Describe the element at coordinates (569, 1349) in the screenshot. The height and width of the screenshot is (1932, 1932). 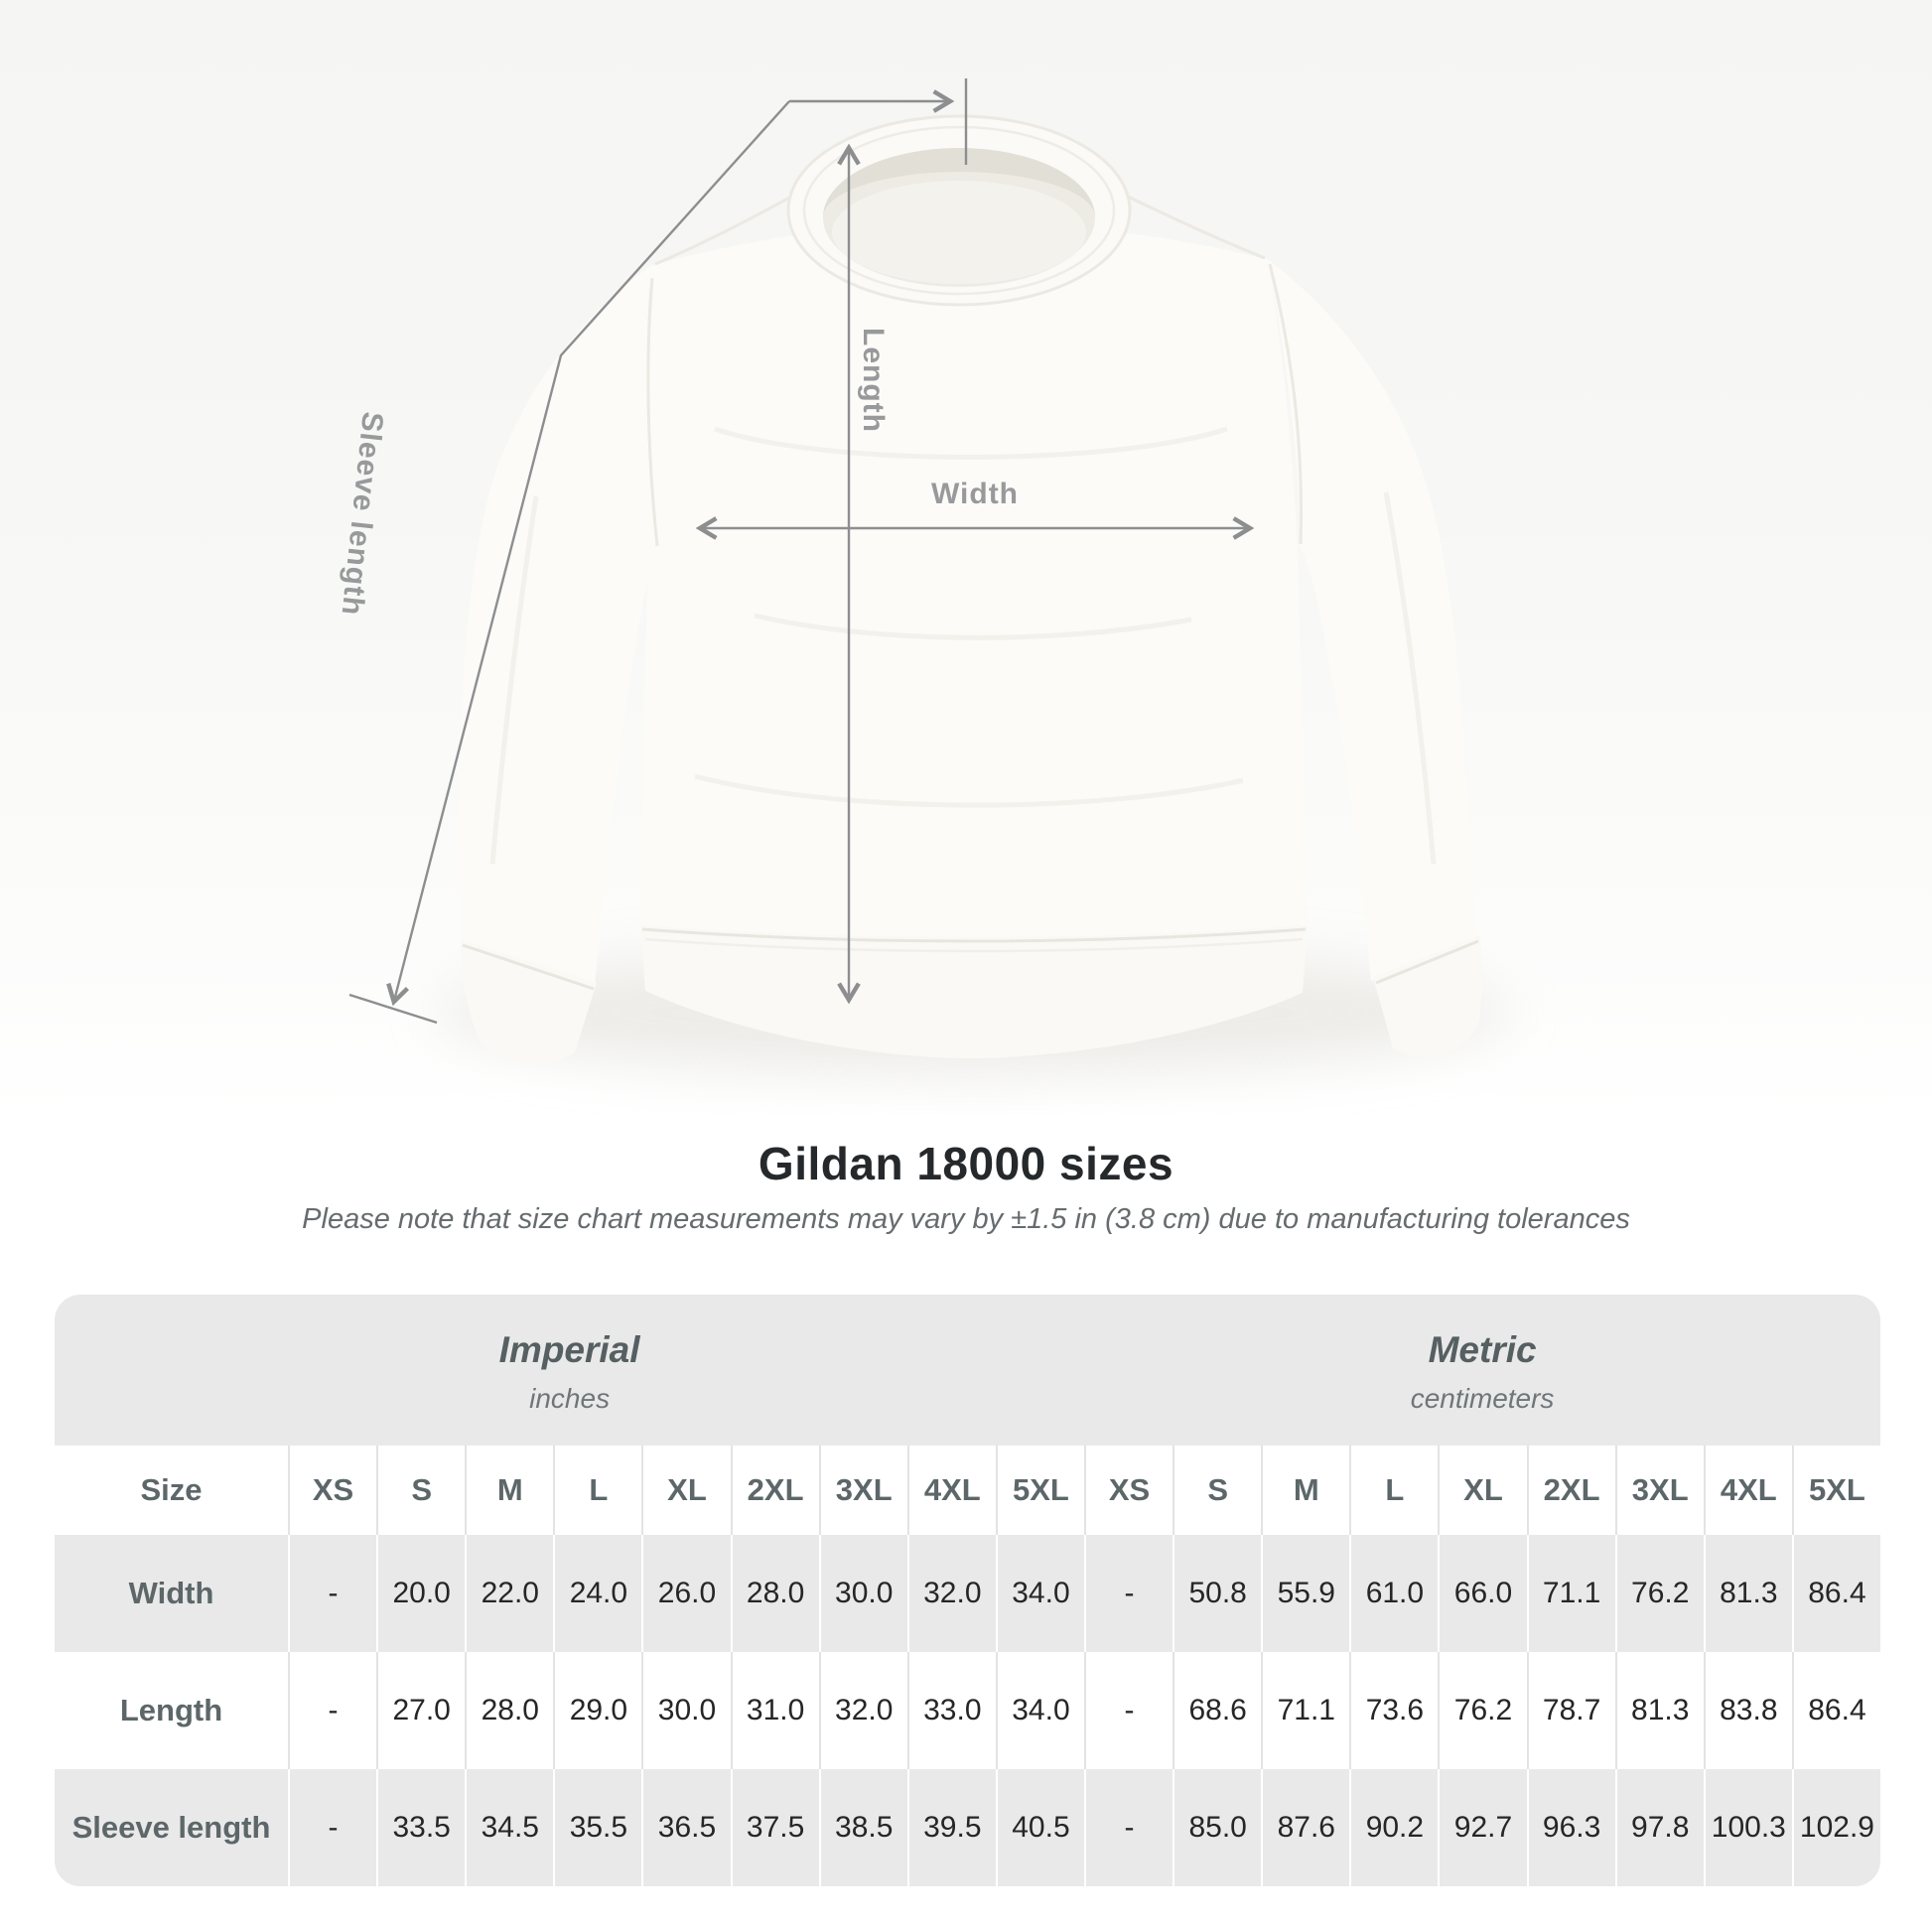
I see `imperial-group-label: Imperial` at that location.